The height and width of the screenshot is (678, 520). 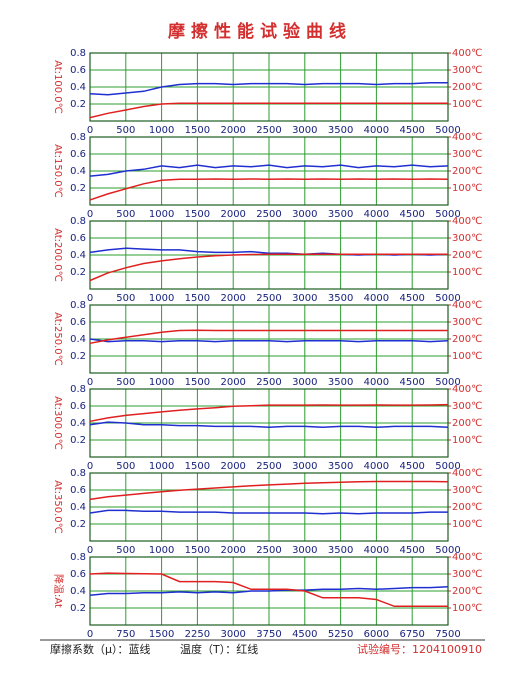 What do you see at coordinates (57, 339) in the screenshot?
I see `panel-label: At:250.0℃` at bounding box center [57, 339].